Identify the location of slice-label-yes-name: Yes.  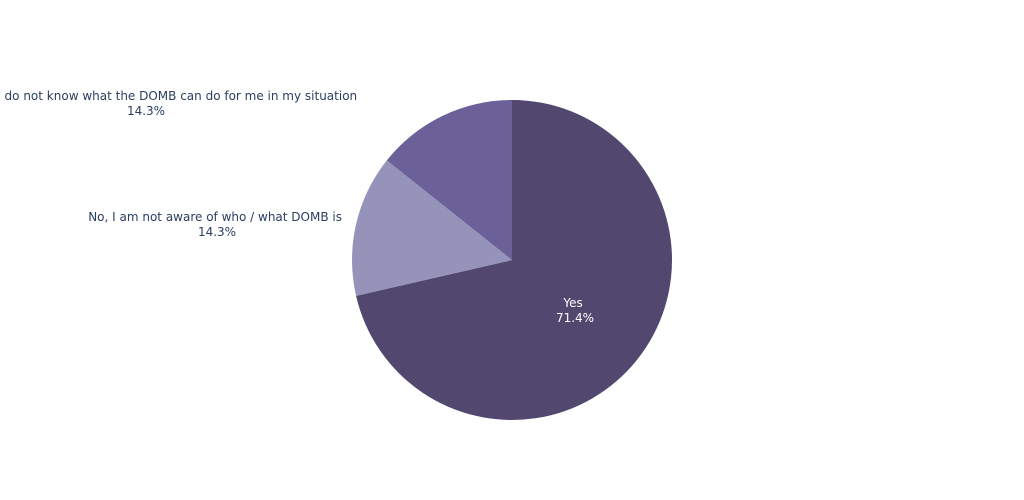
(572, 303).